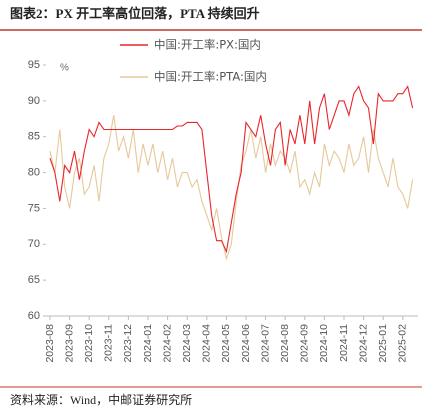 The image size is (422, 410). Describe the element at coordinates (187, 343) in the screenshot. I see `x-tick-label: 2024-03` at that location.